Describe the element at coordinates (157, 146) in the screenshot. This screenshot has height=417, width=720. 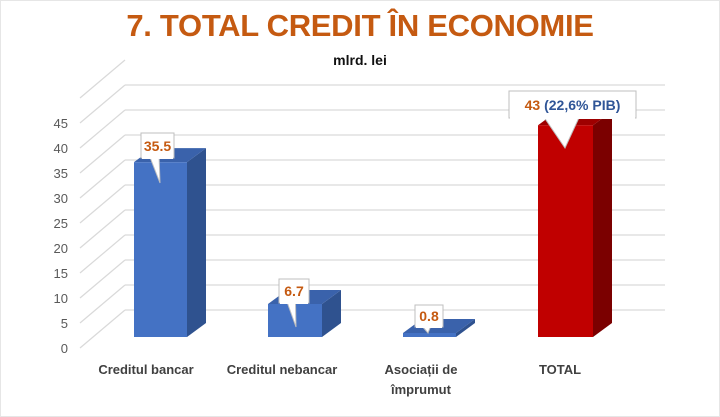
I see `data-label-text: 35.5` at that location.